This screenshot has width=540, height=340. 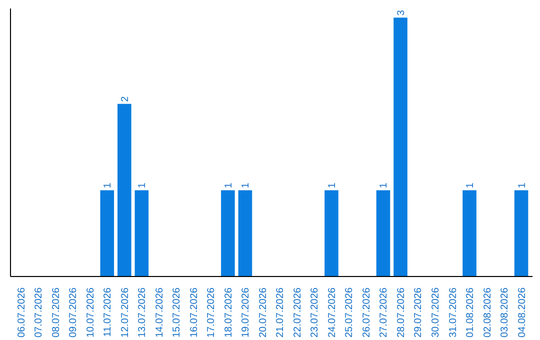 What do you see at coordinates (488, 312) in the screenshot?
I see `x-tick-label: 02.08.2026` at bounding box center [488, 312].